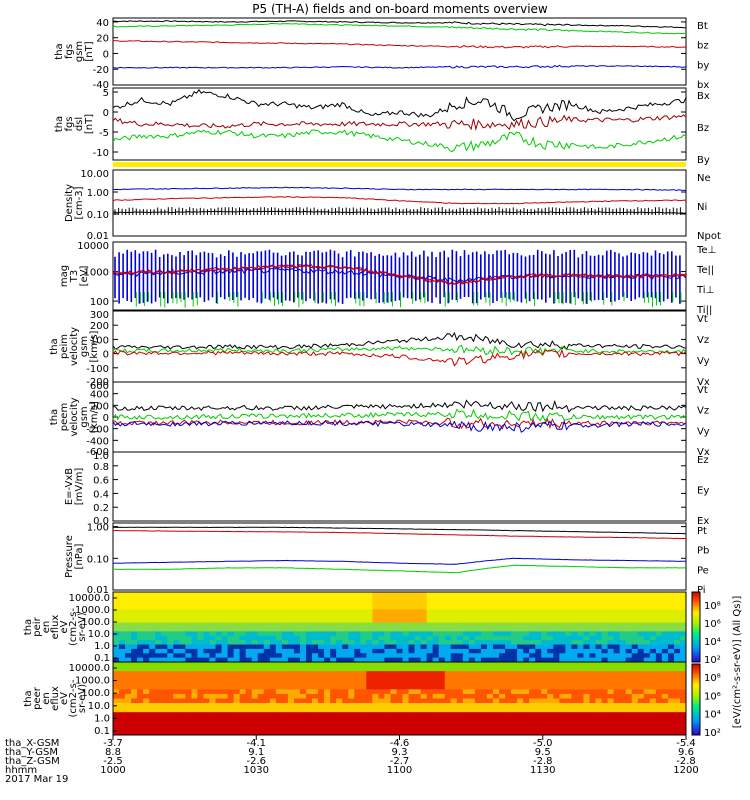 The width and height of the screenshot is (750, 800). What do you see at coordinates (703, 570) in the screenshot?
I see `legend-entry-Pe: Pe` at bounding box center [703, 570].